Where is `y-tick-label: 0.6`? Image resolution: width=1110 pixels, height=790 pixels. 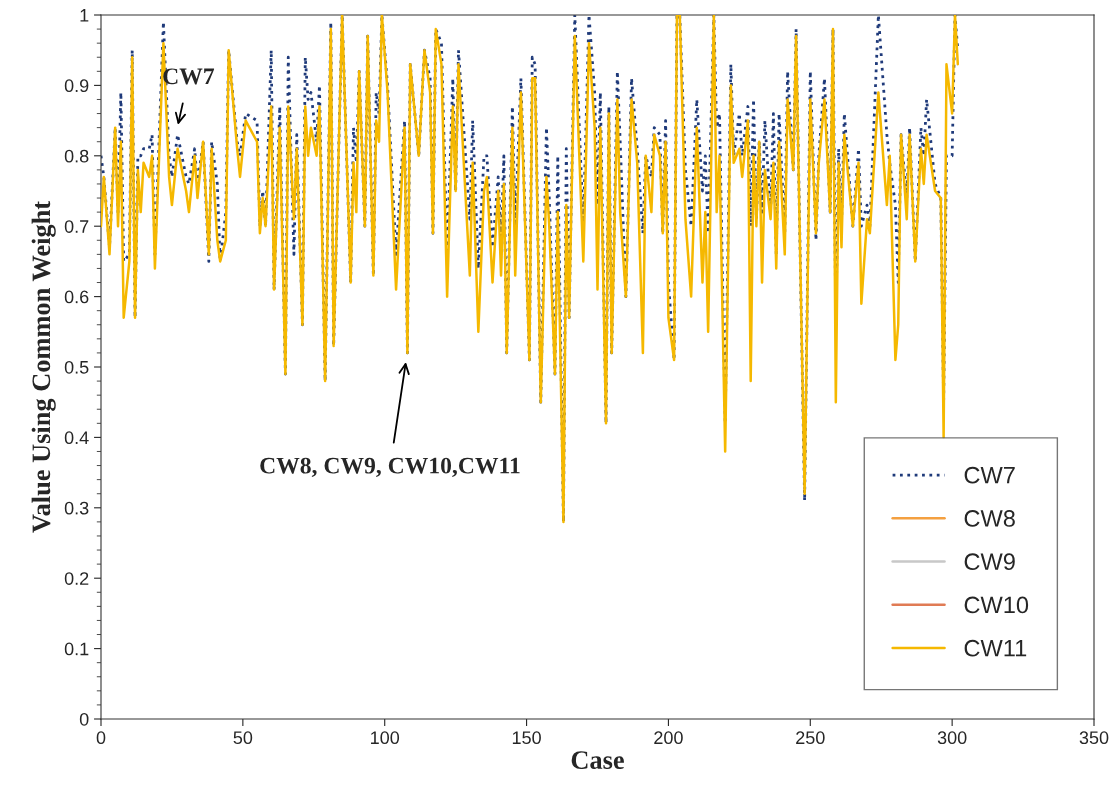 y-tick-label: 0.6 is located at coordinates (76, 297).